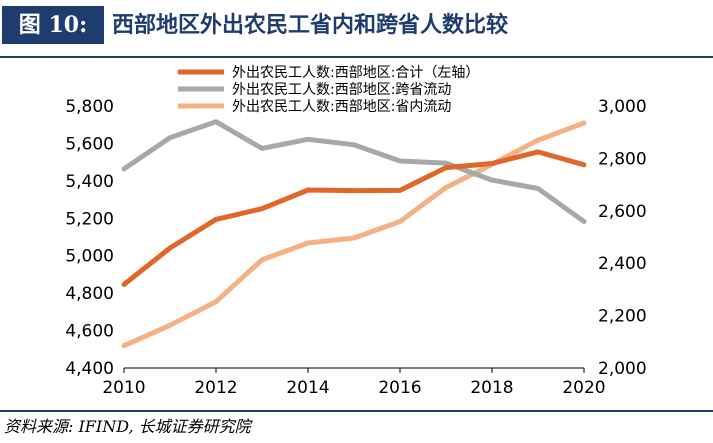  Describe the element at coordinates (53, 25) in the screenshot. I see `figure-label: 图 10:` at that location.